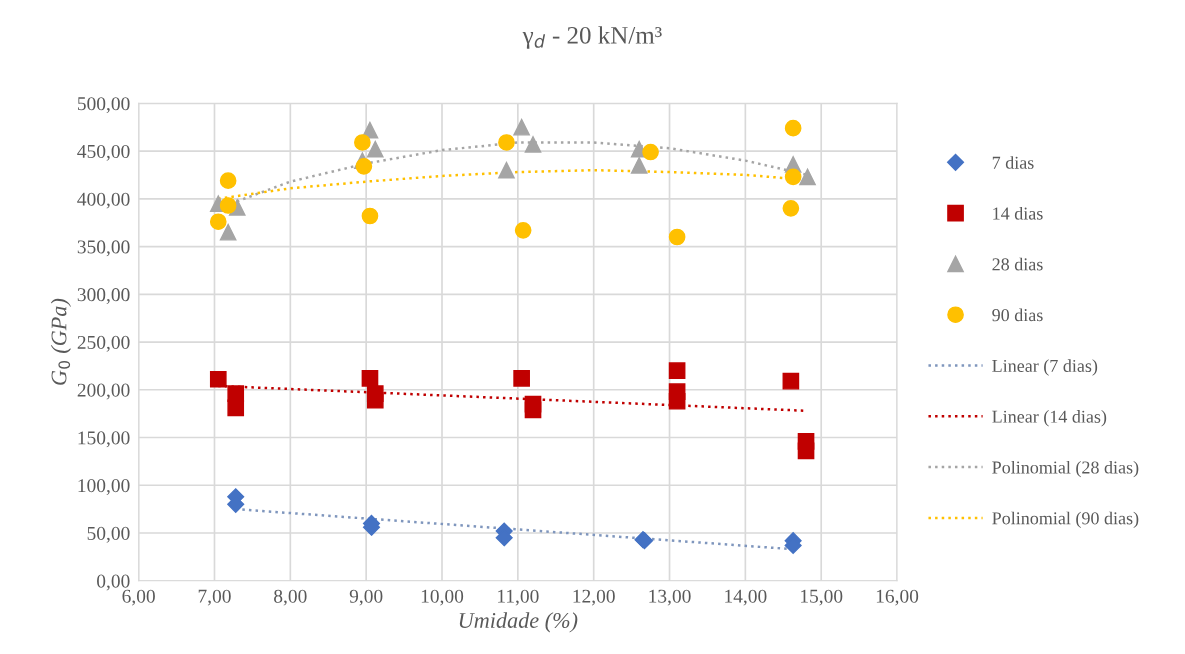 This screenshot has height=654, width=1185. Describe the element at coordinates (113, 582) in the screenshot. I see `y-tick-label: 0,00` at that location.